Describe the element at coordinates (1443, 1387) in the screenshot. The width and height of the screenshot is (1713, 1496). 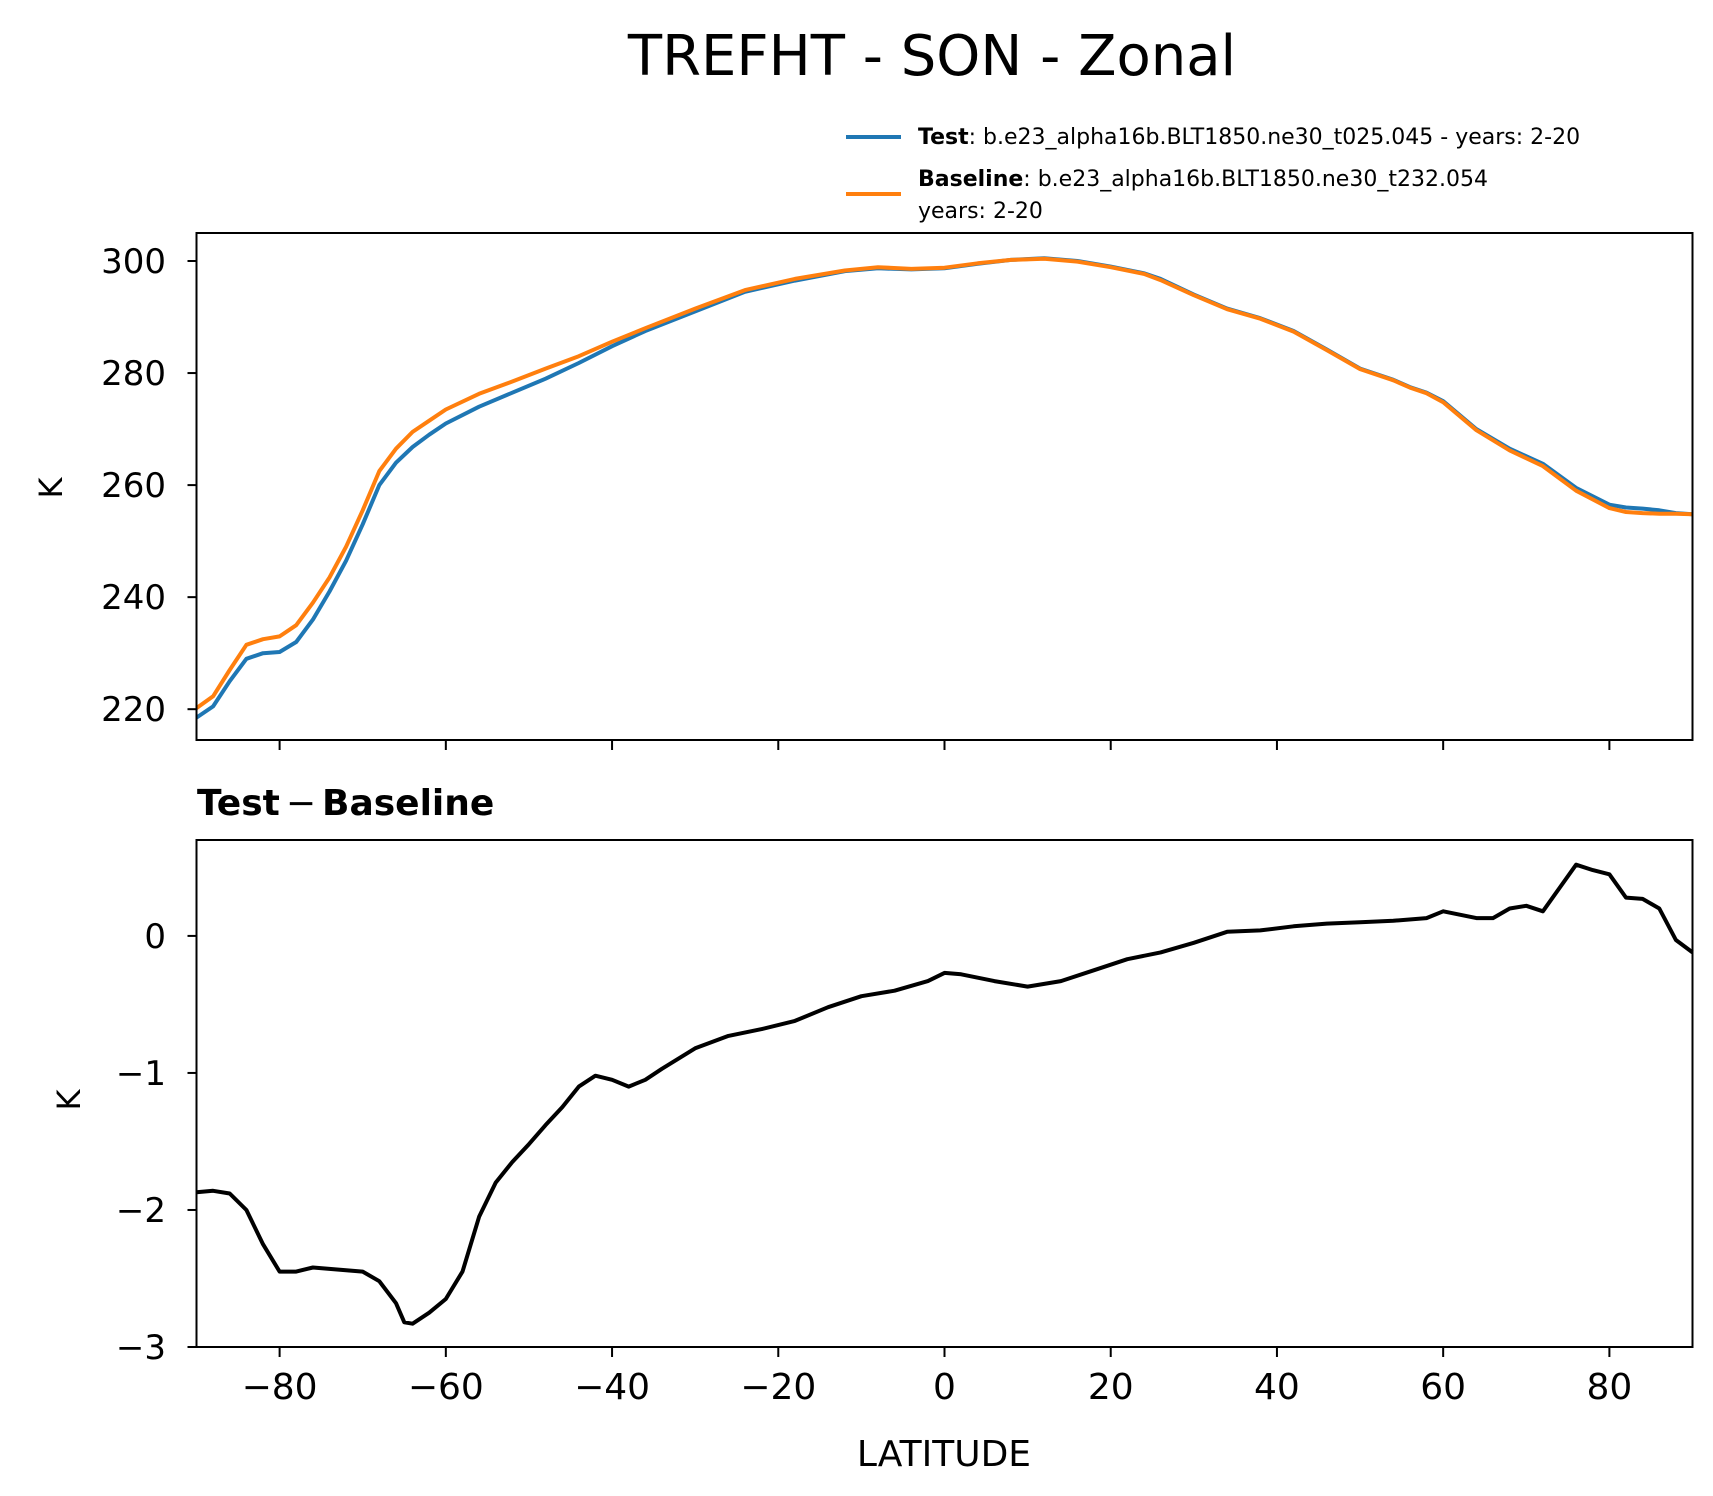
I see `xtick-label: 60` at that location.